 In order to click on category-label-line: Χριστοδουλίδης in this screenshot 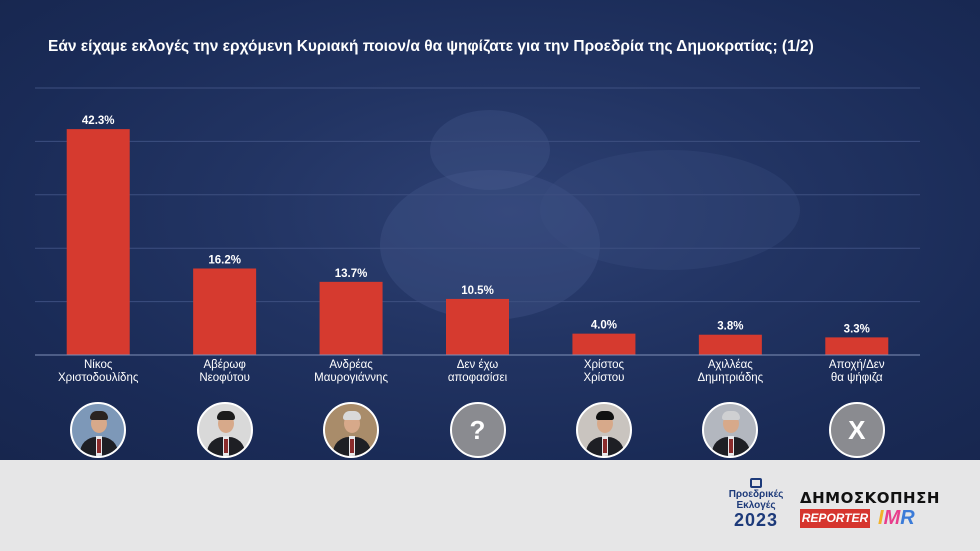, I will do `click(98, 378)`.